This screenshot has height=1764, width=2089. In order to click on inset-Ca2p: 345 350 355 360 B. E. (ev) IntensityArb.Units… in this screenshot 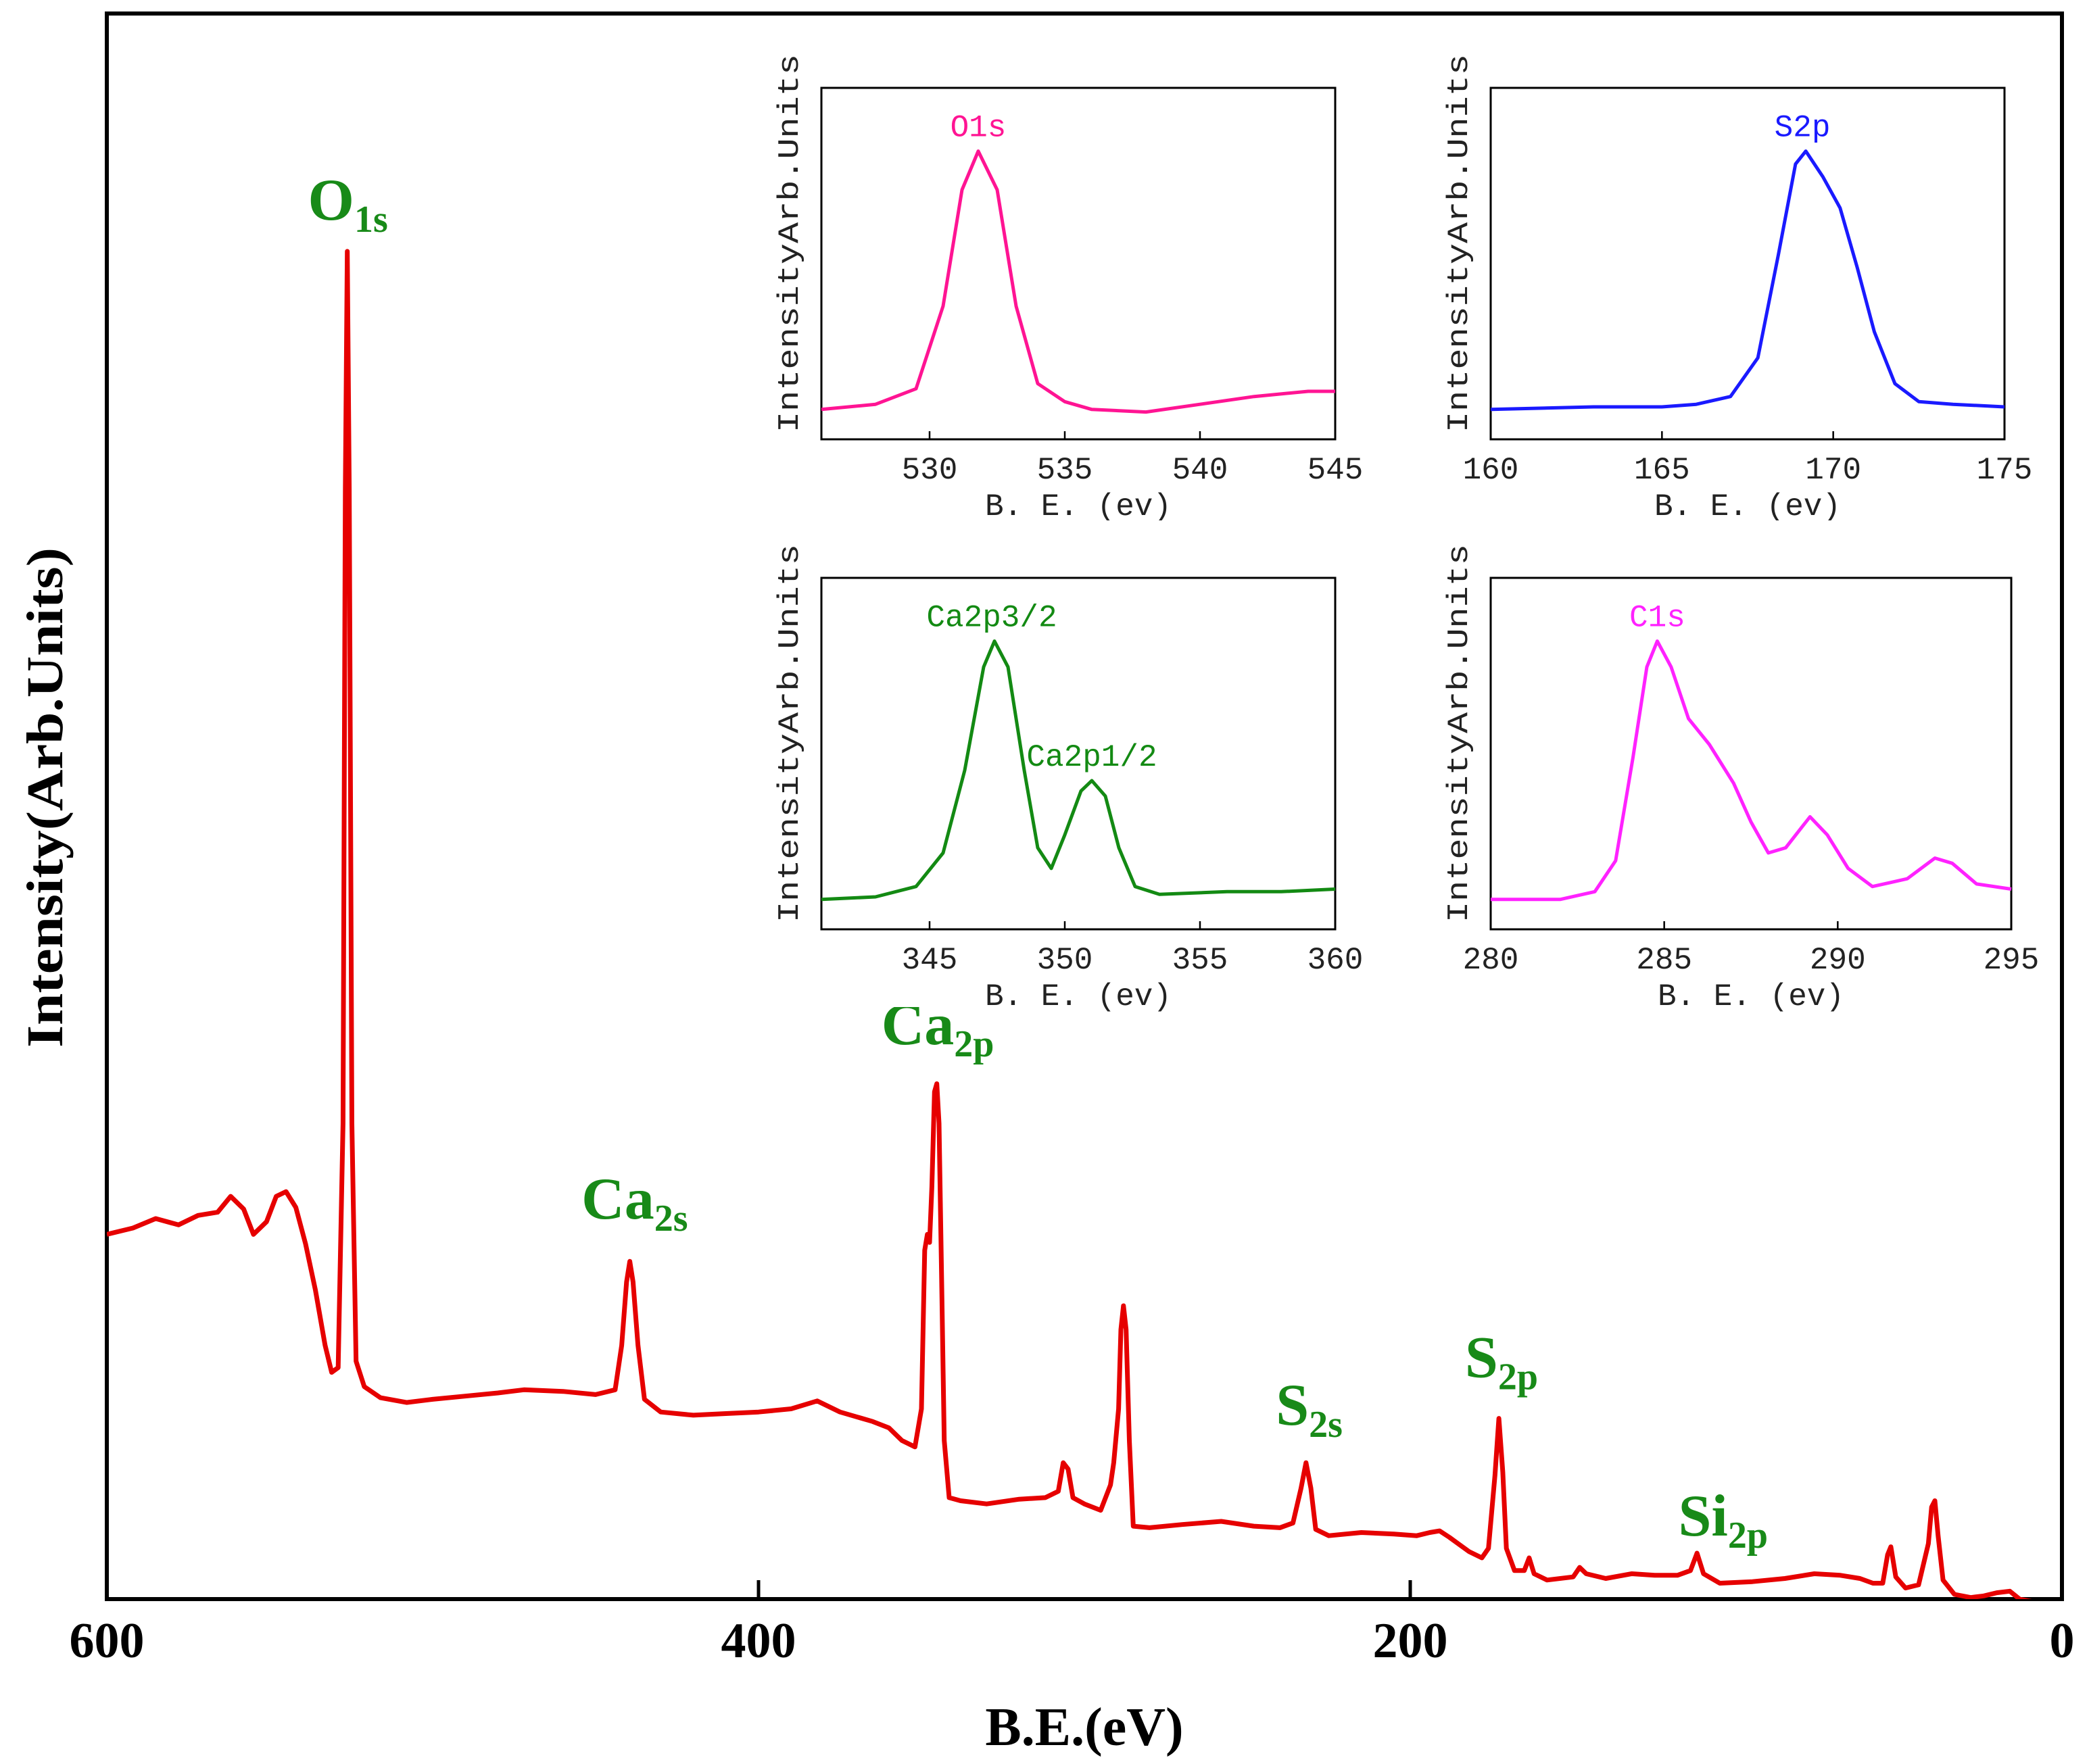, I will do `click(1065, 767)`.